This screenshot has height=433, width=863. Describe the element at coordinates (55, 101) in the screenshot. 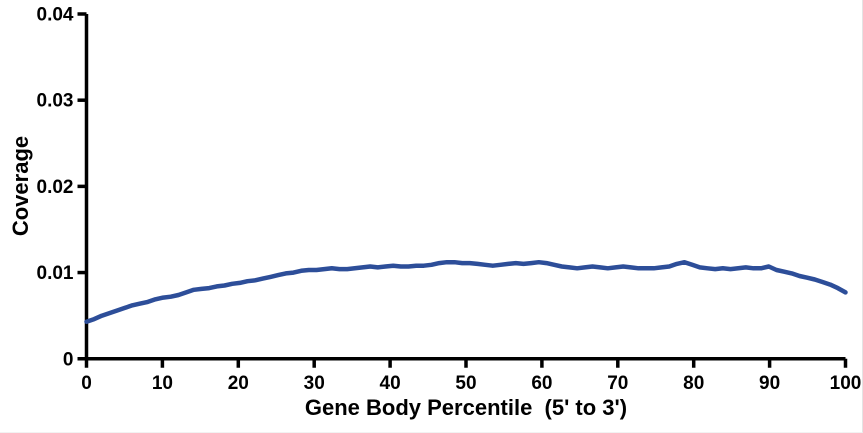

I see `y-tick-label: 0.03` at that location.